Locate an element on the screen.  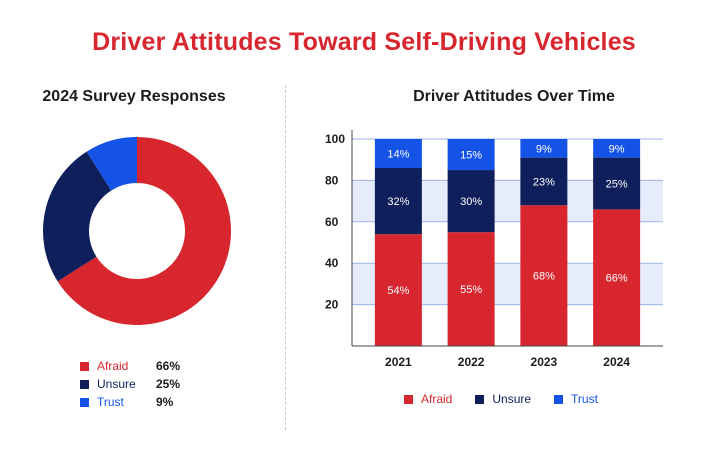
bar-unsure-2024 is located at coordinates (617, 183).